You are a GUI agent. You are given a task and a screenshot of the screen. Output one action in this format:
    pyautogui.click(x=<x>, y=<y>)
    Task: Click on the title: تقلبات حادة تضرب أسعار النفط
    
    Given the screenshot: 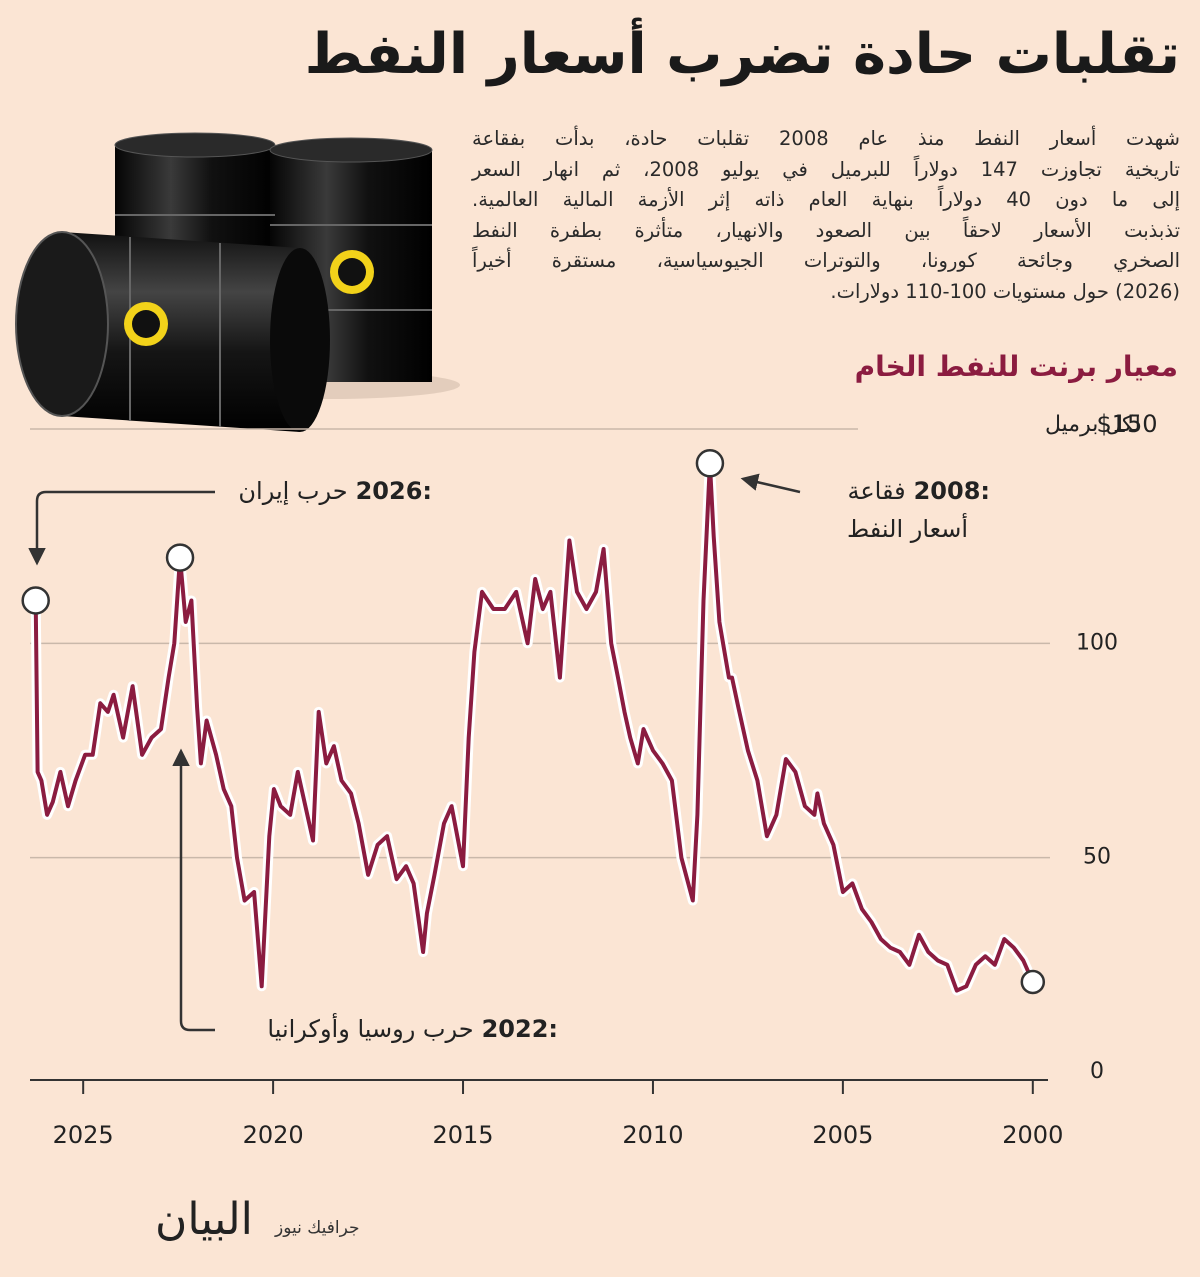 What is the action you would take?
    pyautogui.click(x=742, y=54)
    